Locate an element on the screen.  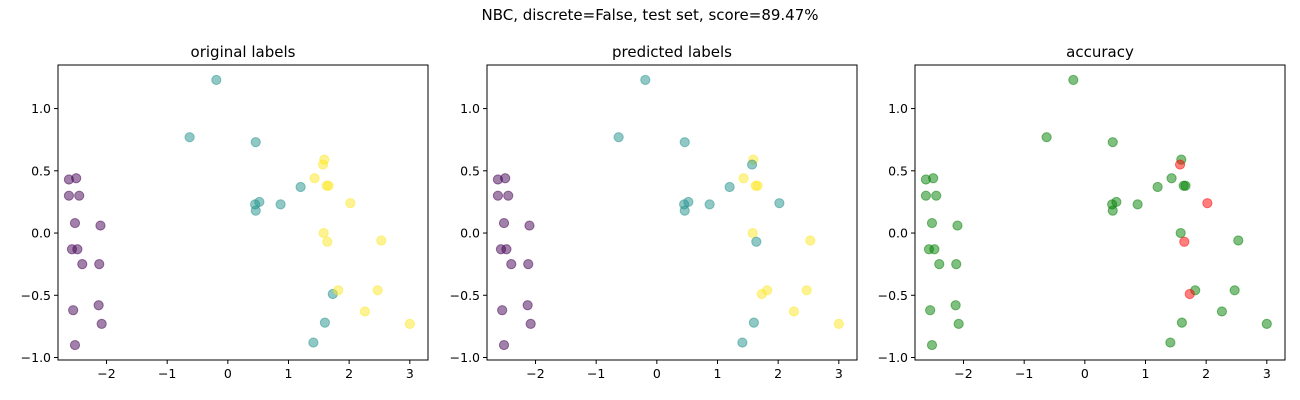
panel-title: accuracy is located at coordinates (1100, 52).